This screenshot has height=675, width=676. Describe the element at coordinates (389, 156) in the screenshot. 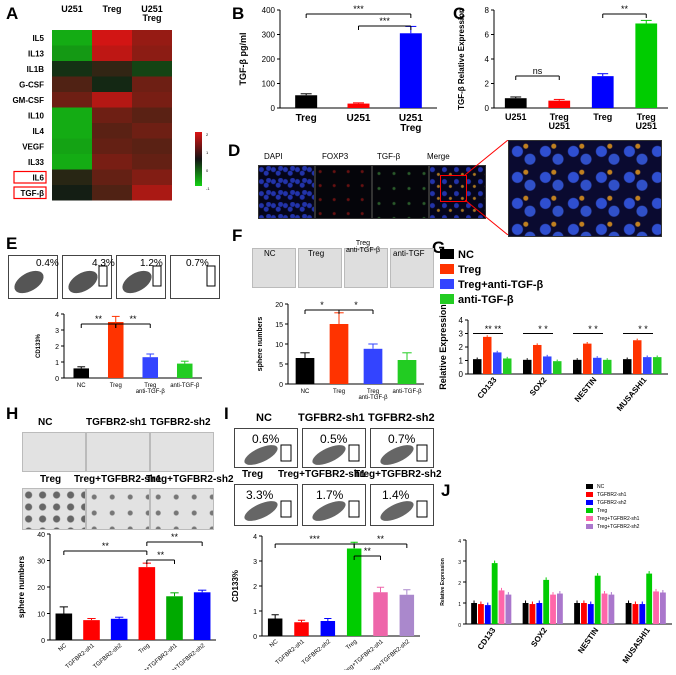

I see `d-label-tgfb: TGF-β` at that location.